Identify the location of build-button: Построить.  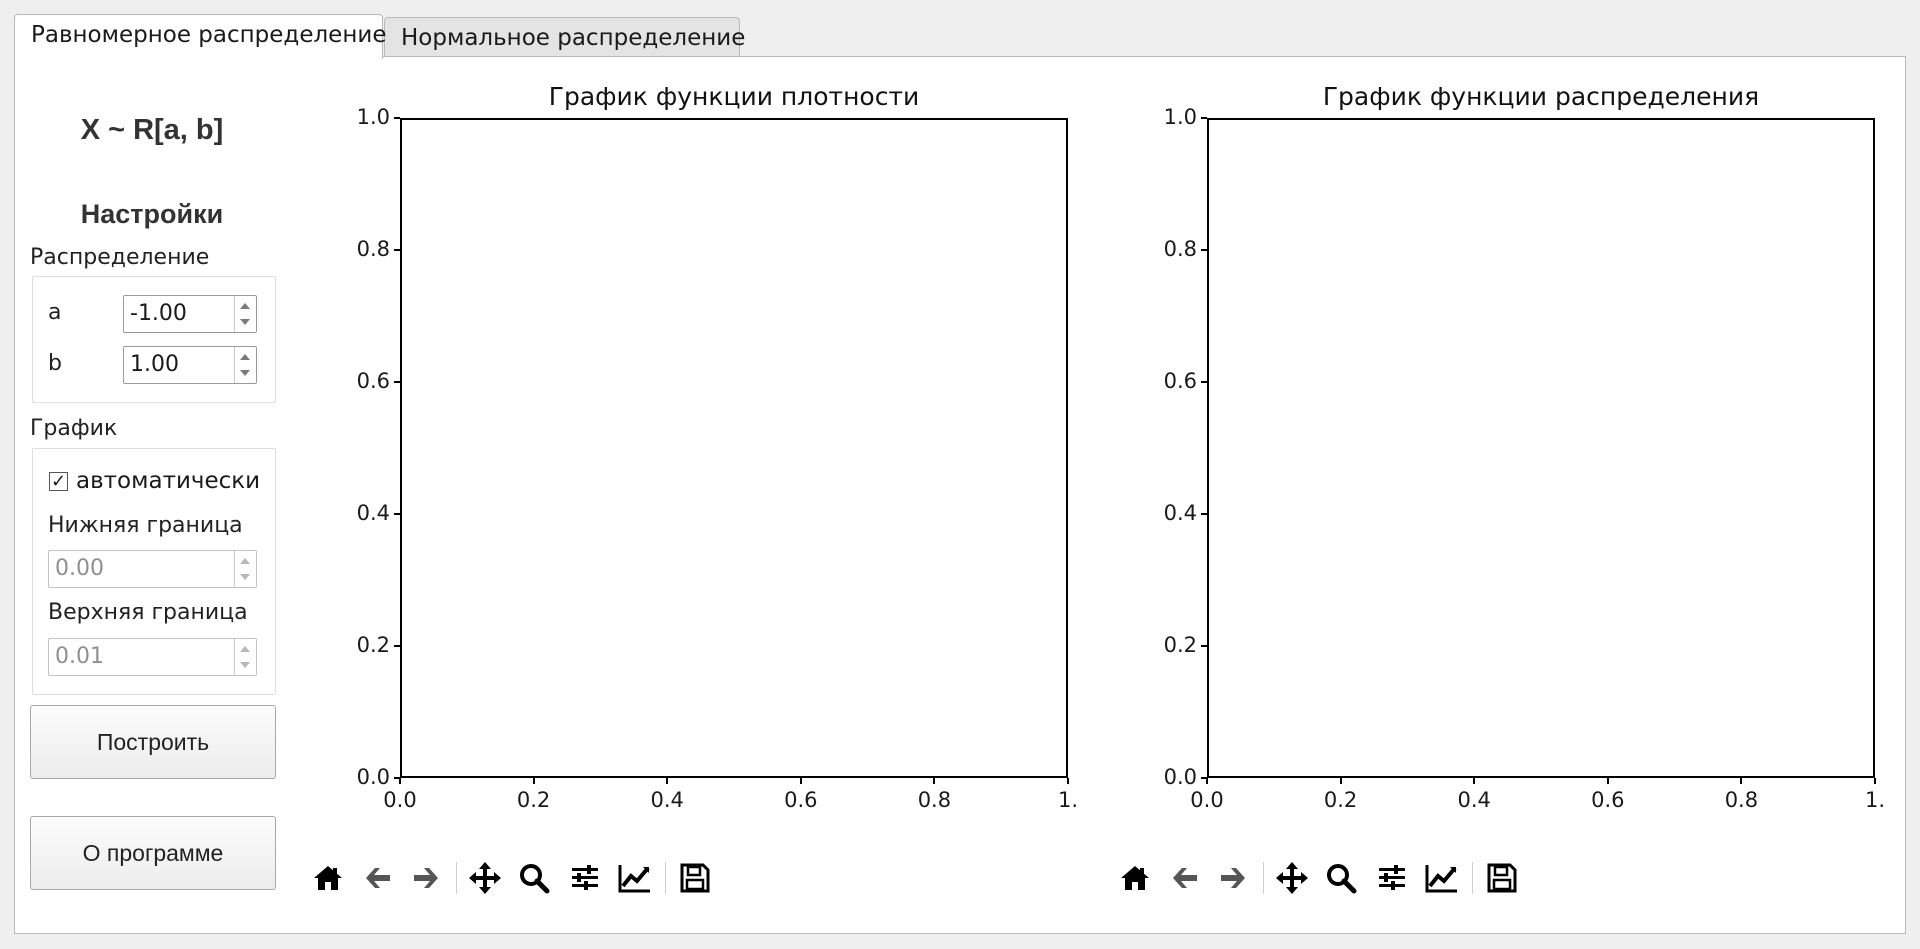
(153, 742).